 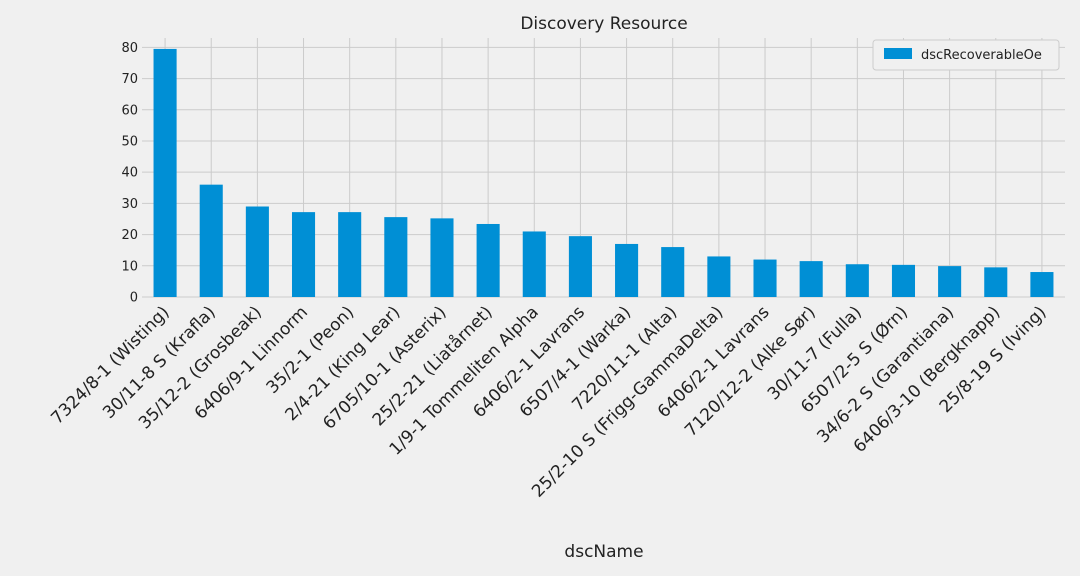 I want to click on y-tick-label: 50, so click(x=129, y=141).